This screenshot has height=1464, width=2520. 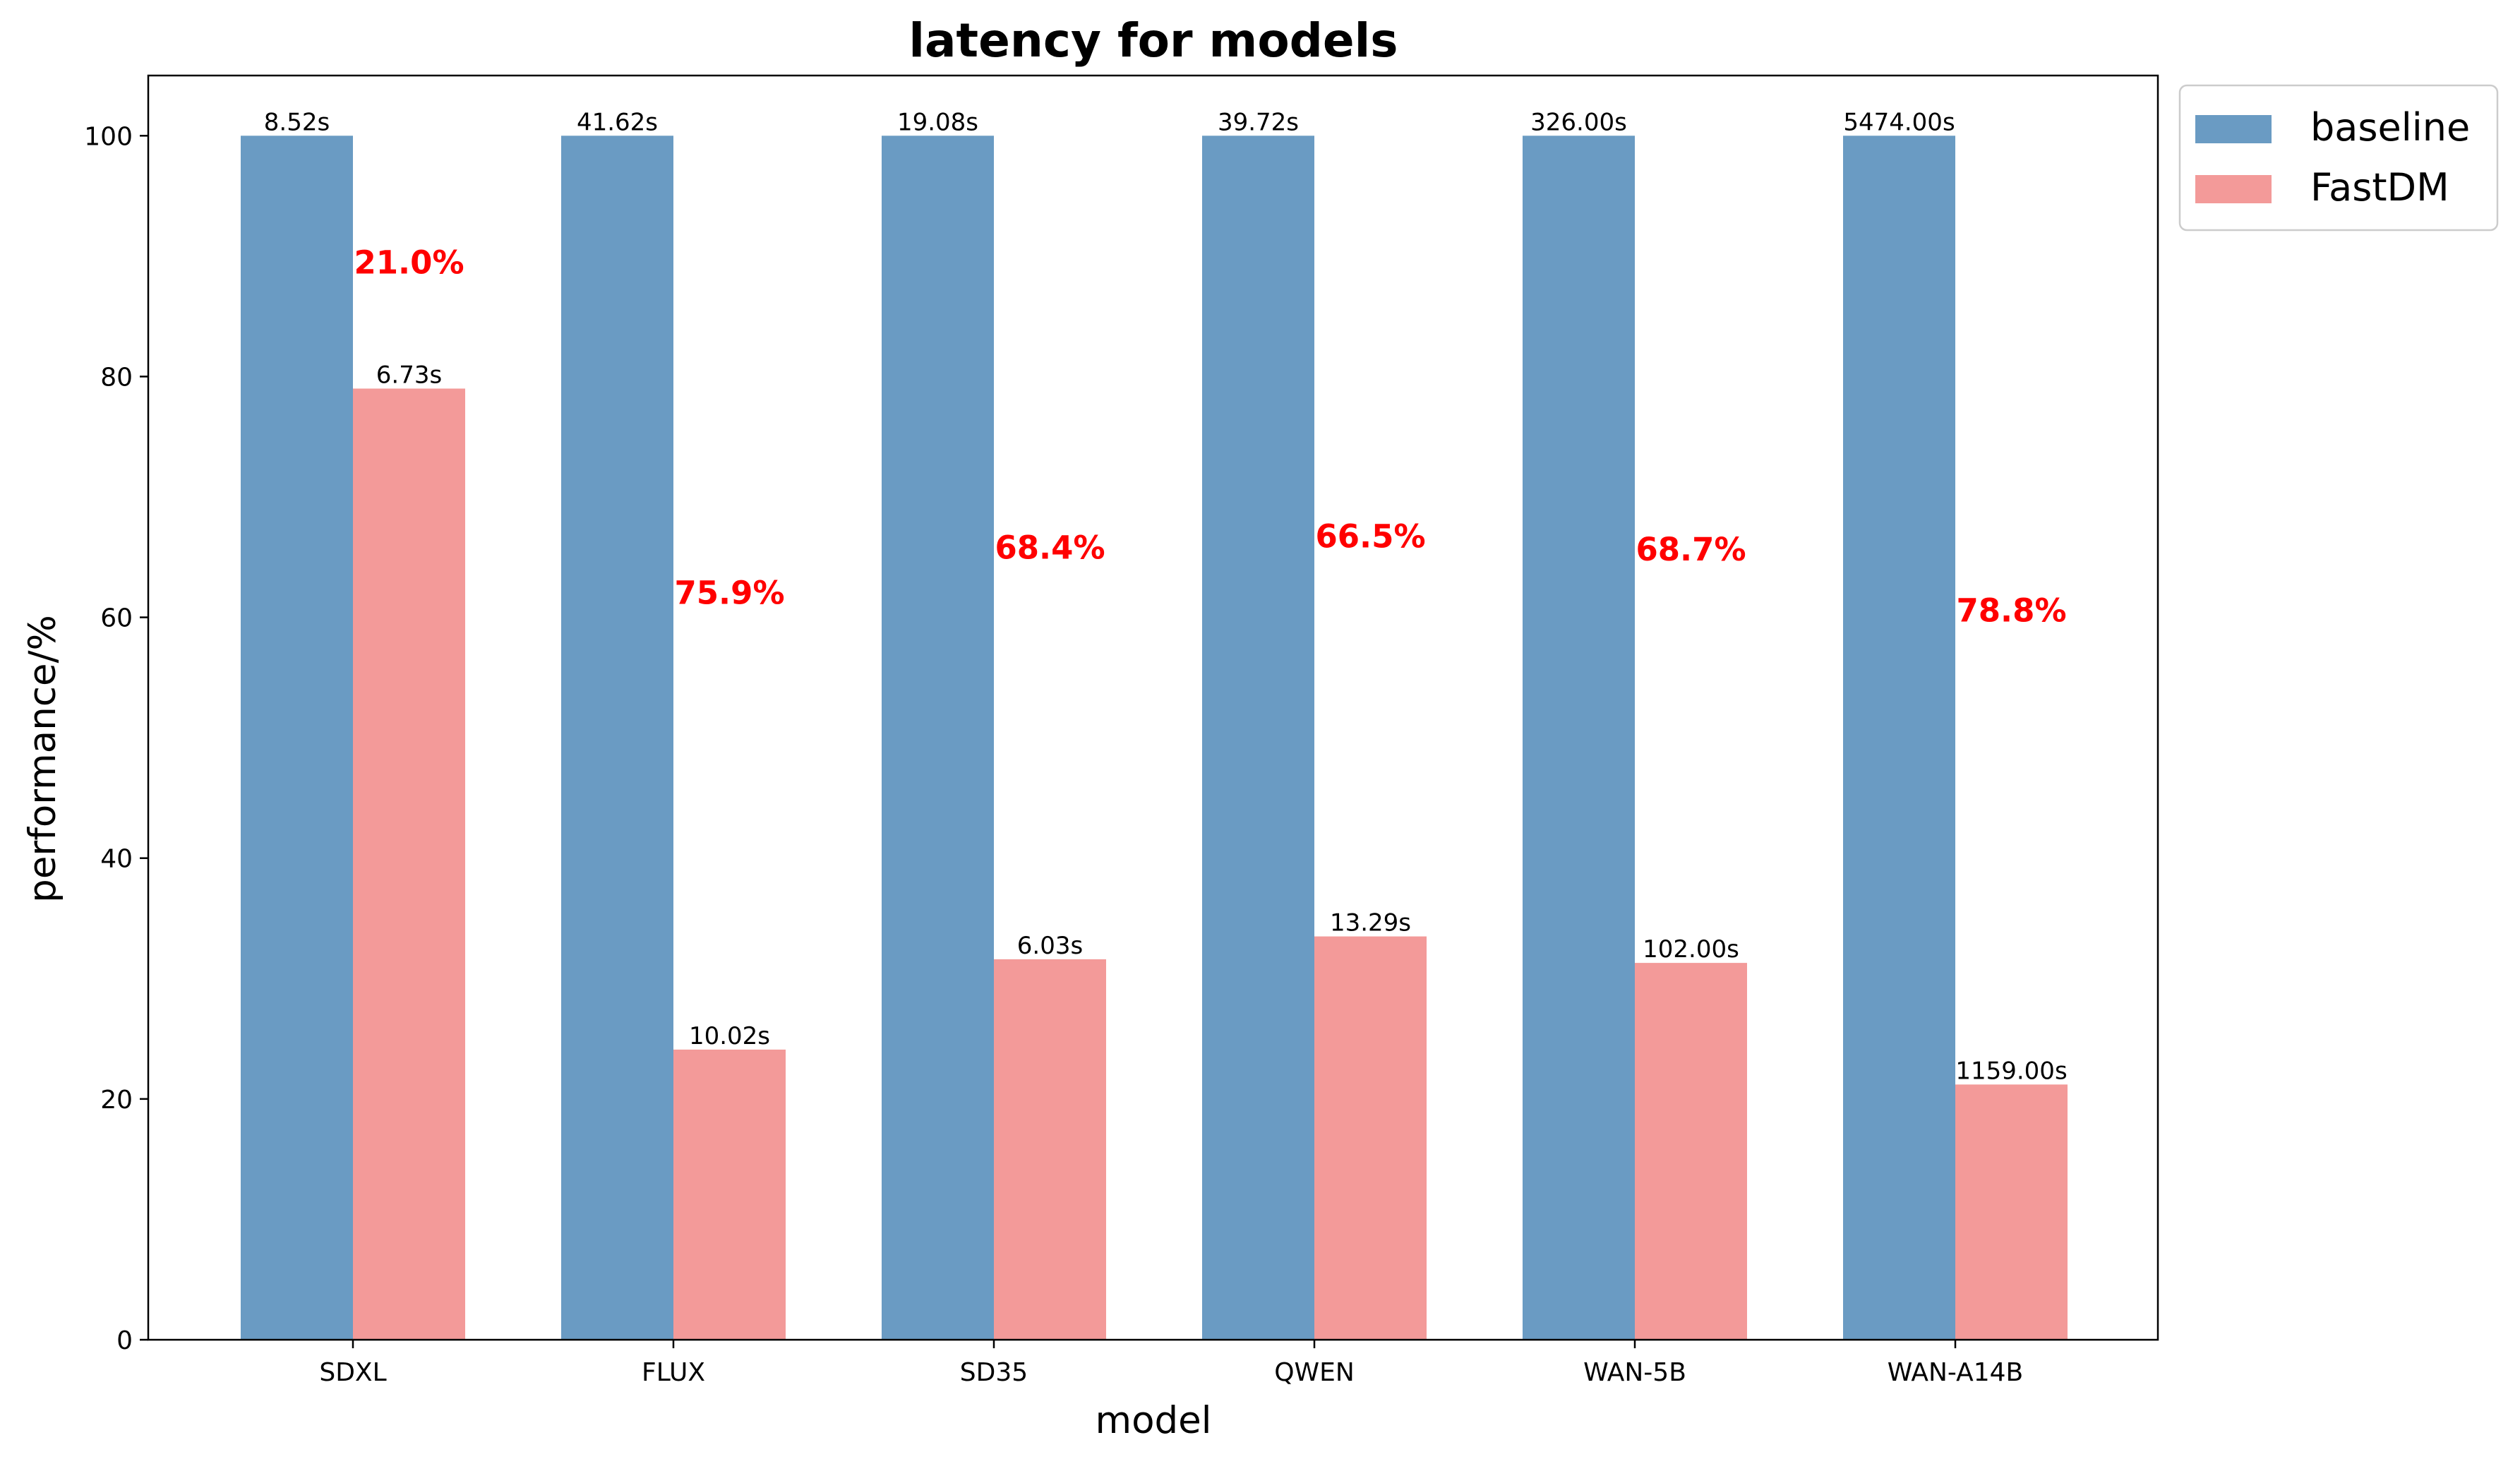 What do you see at coordinates (2338, 158) in the screenshot?
I see `legend: baseline FastDM` at bounding box center [2338, 158].